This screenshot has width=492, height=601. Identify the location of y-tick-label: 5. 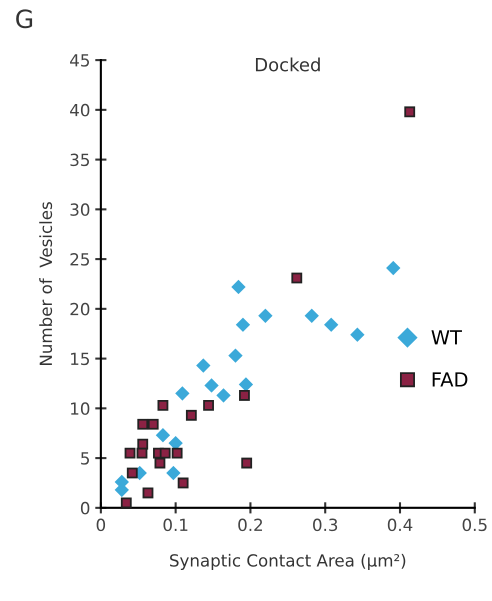
(85, 458).